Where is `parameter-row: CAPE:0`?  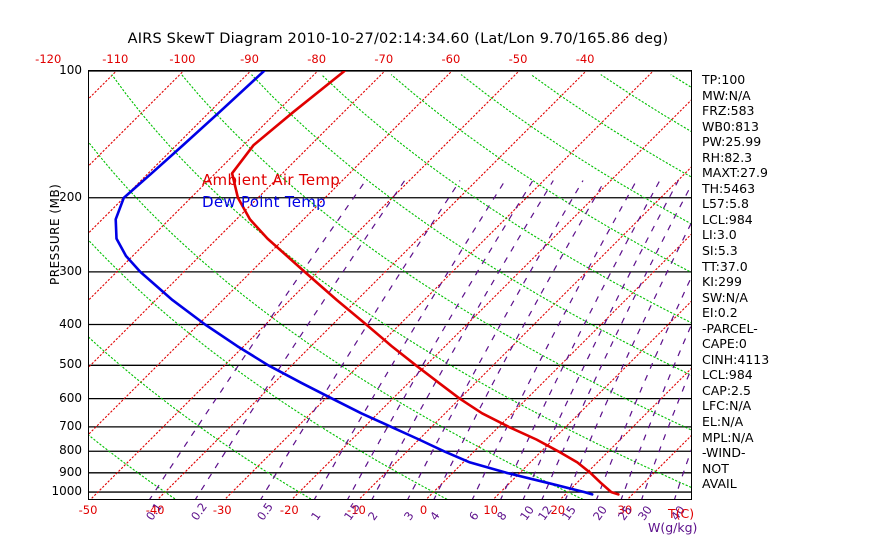 parameter-row: CAPE:0 is located at coordinates (724, 344).